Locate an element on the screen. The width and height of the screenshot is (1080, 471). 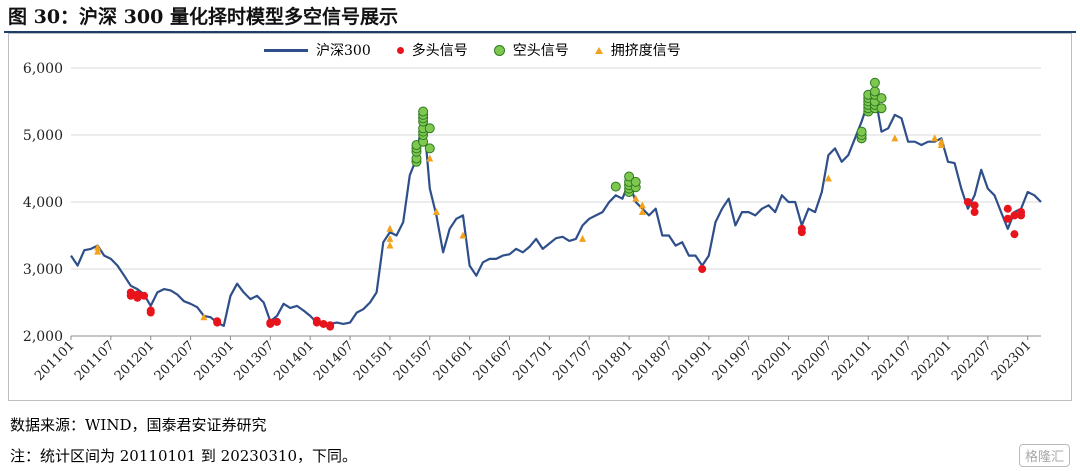
x-tick-label: 201907 is located at coordinates (733, 361).